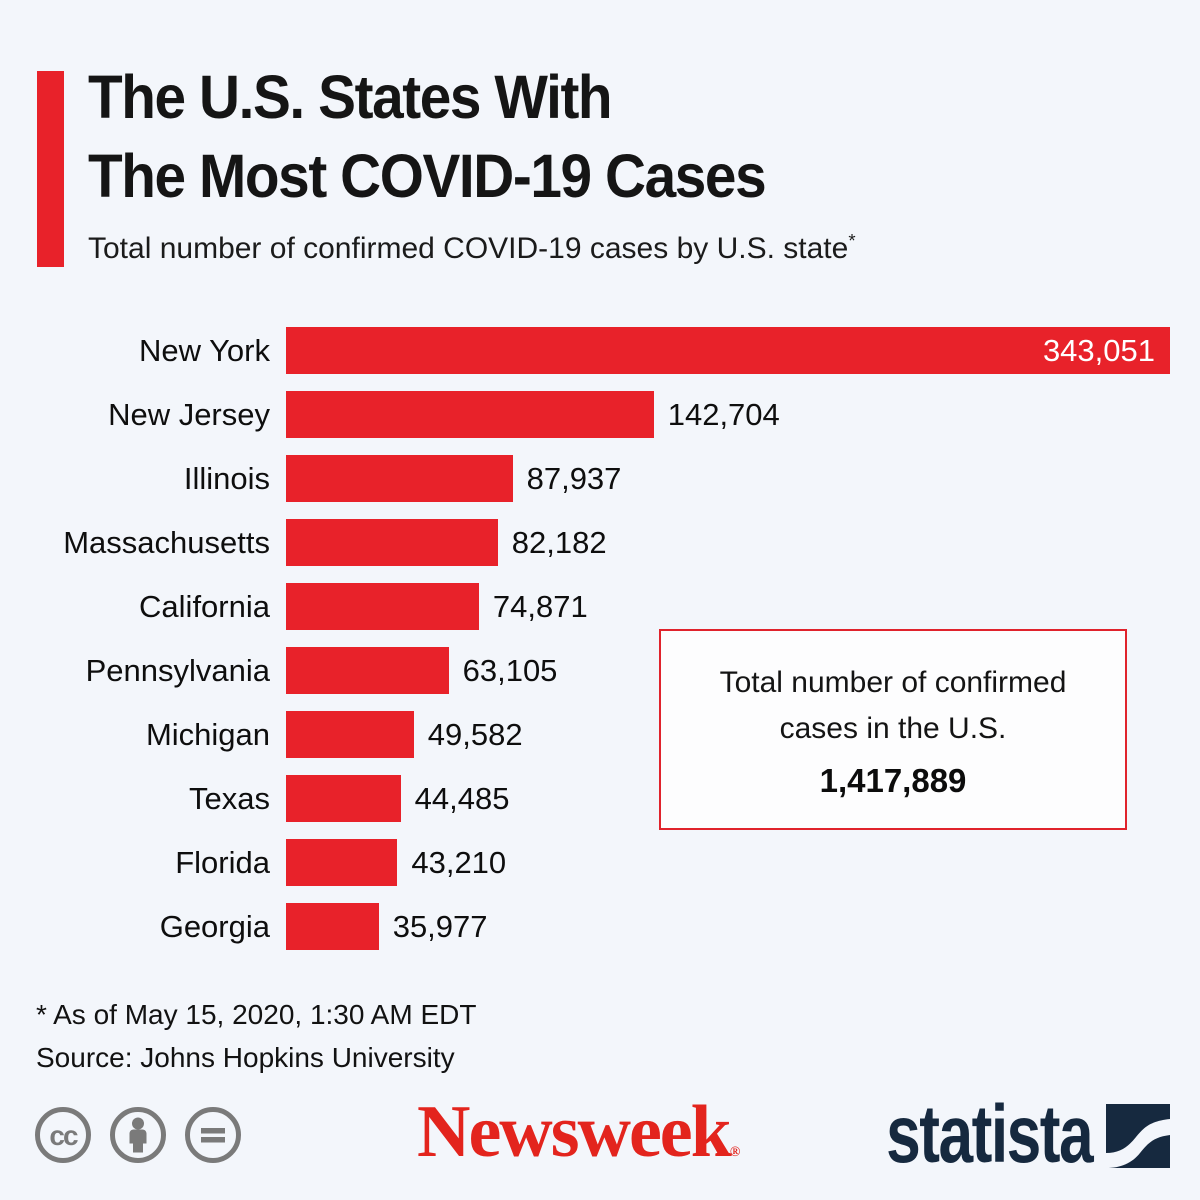 This screenshot has width=1200, height=1200. Describe the element at coordinates (222, 862) in the screenshot. I see `bar-category-label: Florida` at that location.